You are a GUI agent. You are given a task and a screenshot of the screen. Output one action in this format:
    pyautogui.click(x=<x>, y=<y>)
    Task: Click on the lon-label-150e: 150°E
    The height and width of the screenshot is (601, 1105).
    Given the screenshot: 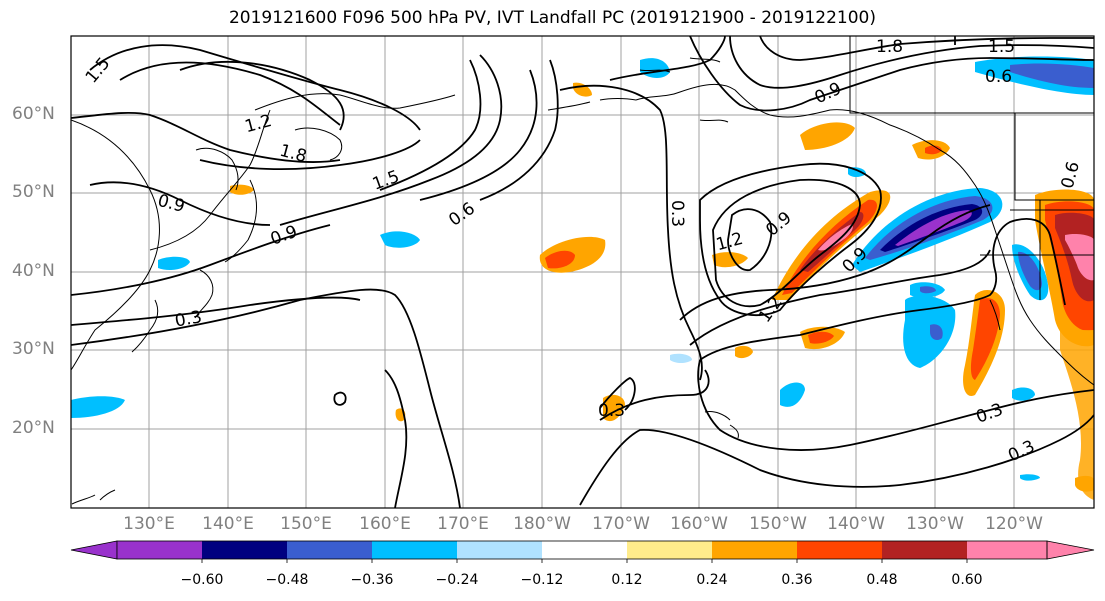 What is the action you would take?
    pyautogui.click(x=306, y=524)
    